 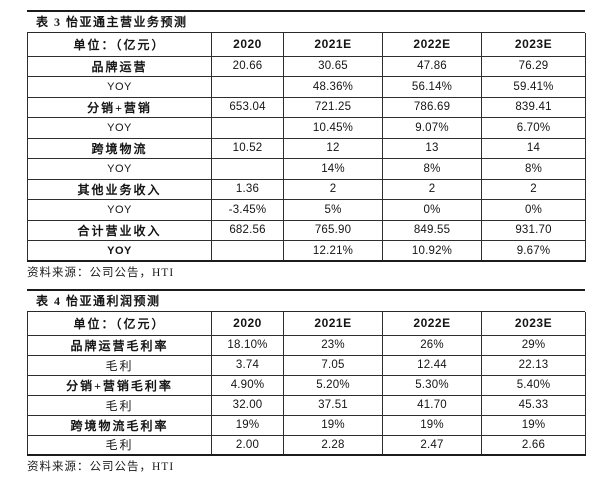 What do you see at coordinates (432, 107) in the screenshot?
I see `cell-value: 786.69` at bounding box center [432, 107].